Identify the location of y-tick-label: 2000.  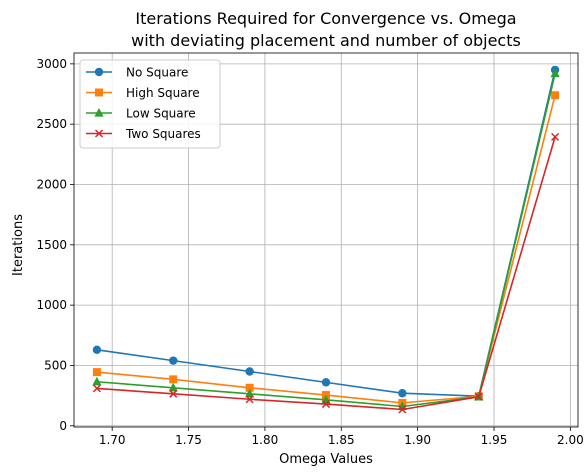
(51, 185).